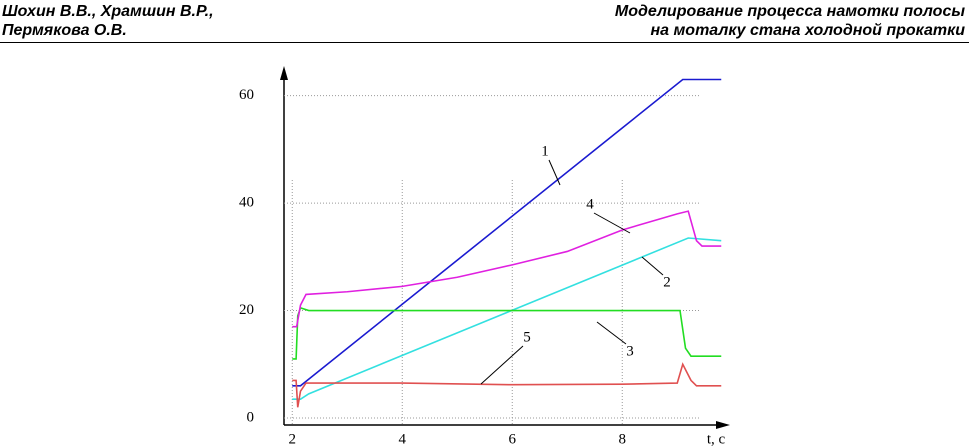 The width and height of the screenshot is (969, 448). What do you see at coordinates (64, 30) in the screenshot?
I see `author: Пермякова О.В.` at bounding box center [64, 30].